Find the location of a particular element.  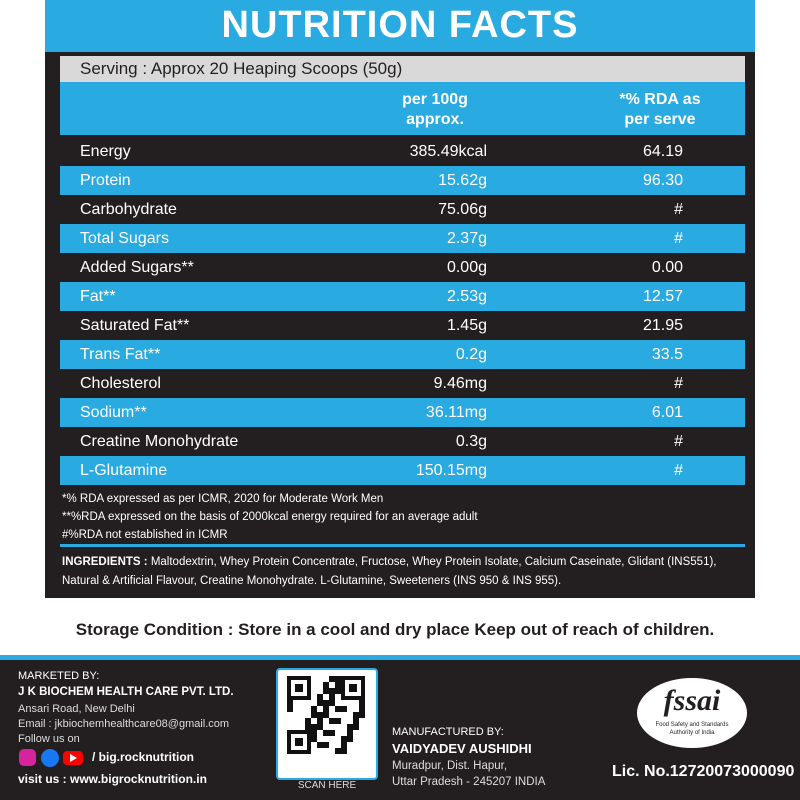

qr-code is located at coordinates (326, 715).